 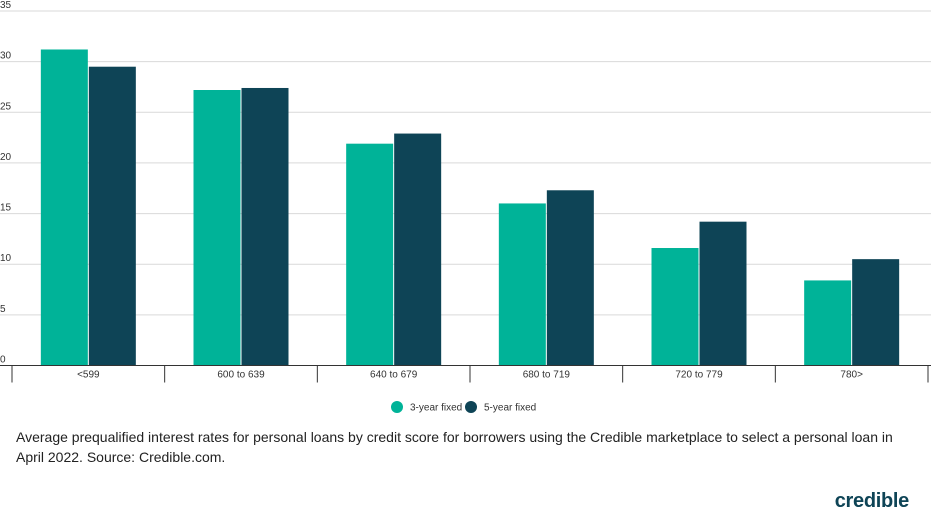 I want to click on y-tick-label: 25, so click(x=6, y=106).